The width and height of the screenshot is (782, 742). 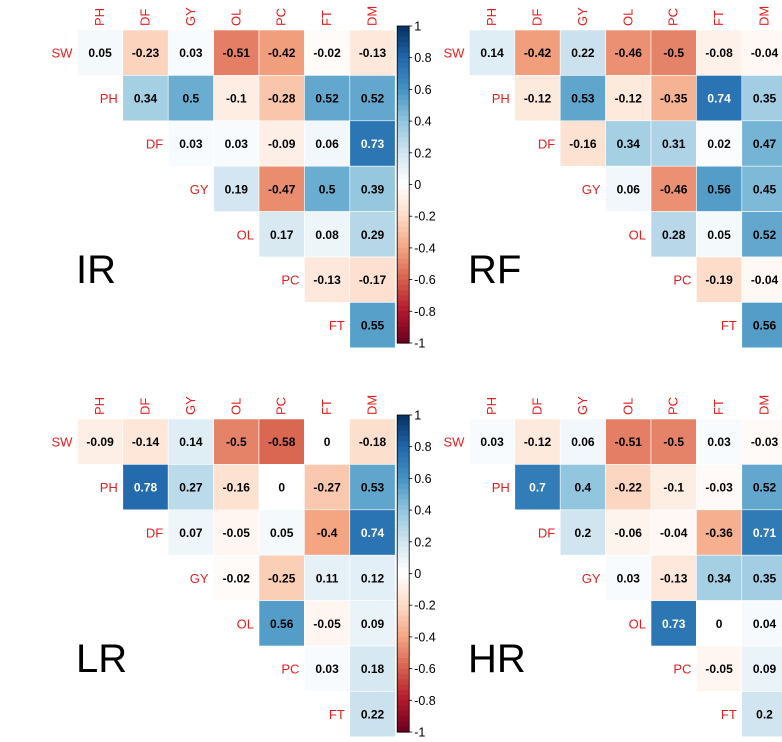 What do you see at coordinates (237, 189) in the screenshot?
I see `cell-value-label: 0.19` at bounding box center [237, 189].